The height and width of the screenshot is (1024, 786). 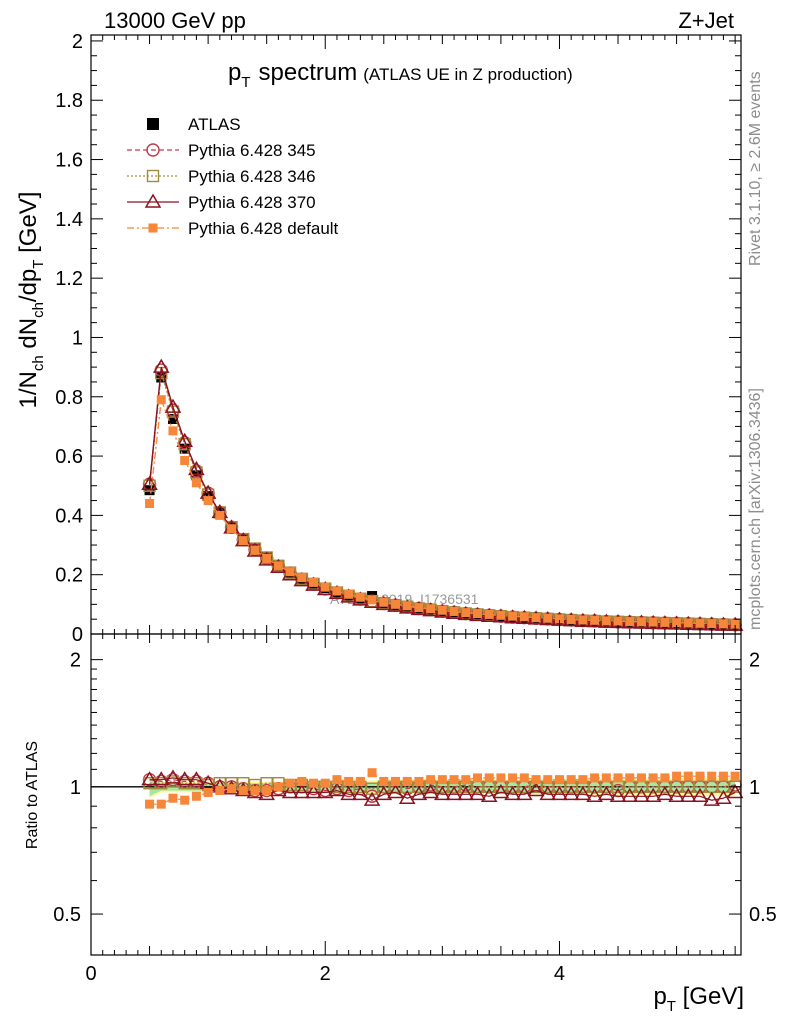 What do you see at coordinates (263, 228) in the screenshot?
I see `legend-label: Pythia 6.428 default` at bounding box center [263, 228].